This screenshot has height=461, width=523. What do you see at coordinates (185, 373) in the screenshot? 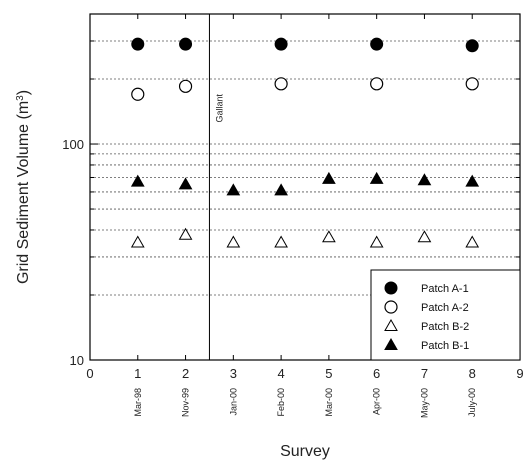
I see `x-tick-label: 2` at bounding box center [185, 373].